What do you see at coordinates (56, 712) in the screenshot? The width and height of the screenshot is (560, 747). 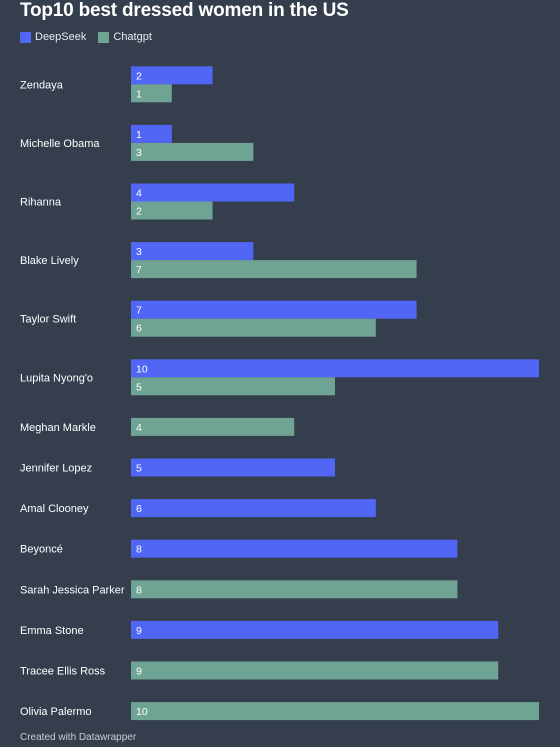 I see `category-label-olivia-palermo: Olivia Palermo` at bounding box center [56, 712].